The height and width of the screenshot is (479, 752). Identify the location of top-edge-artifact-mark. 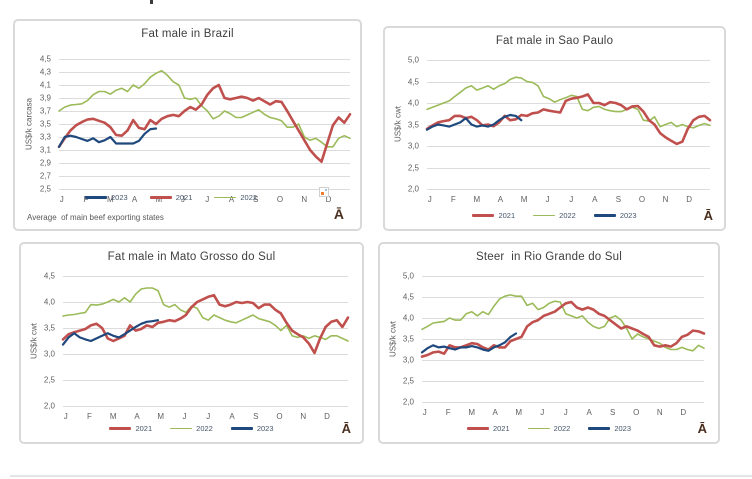
(151, 2).